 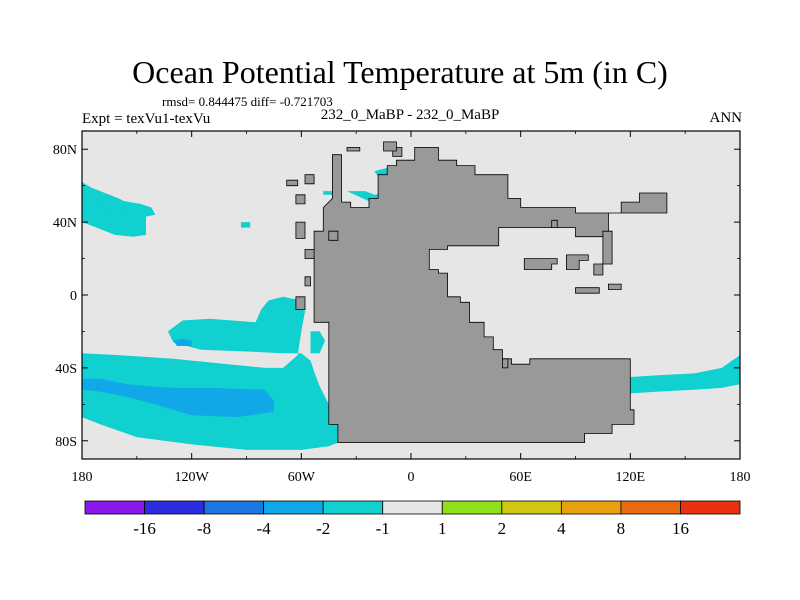 What do you see at coordinates (146, 119) in the screenshot?
I see `experiment-label: Expt = texVu1-texVu` at bounding box center [146, 119].